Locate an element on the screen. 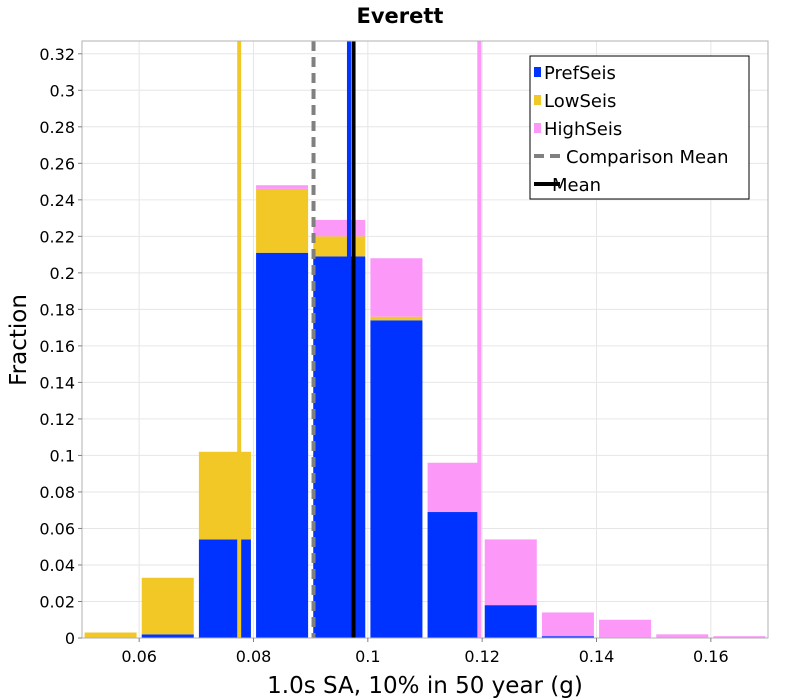  y-tick-label-11: 0.22 is located at coordinates (57, 236).